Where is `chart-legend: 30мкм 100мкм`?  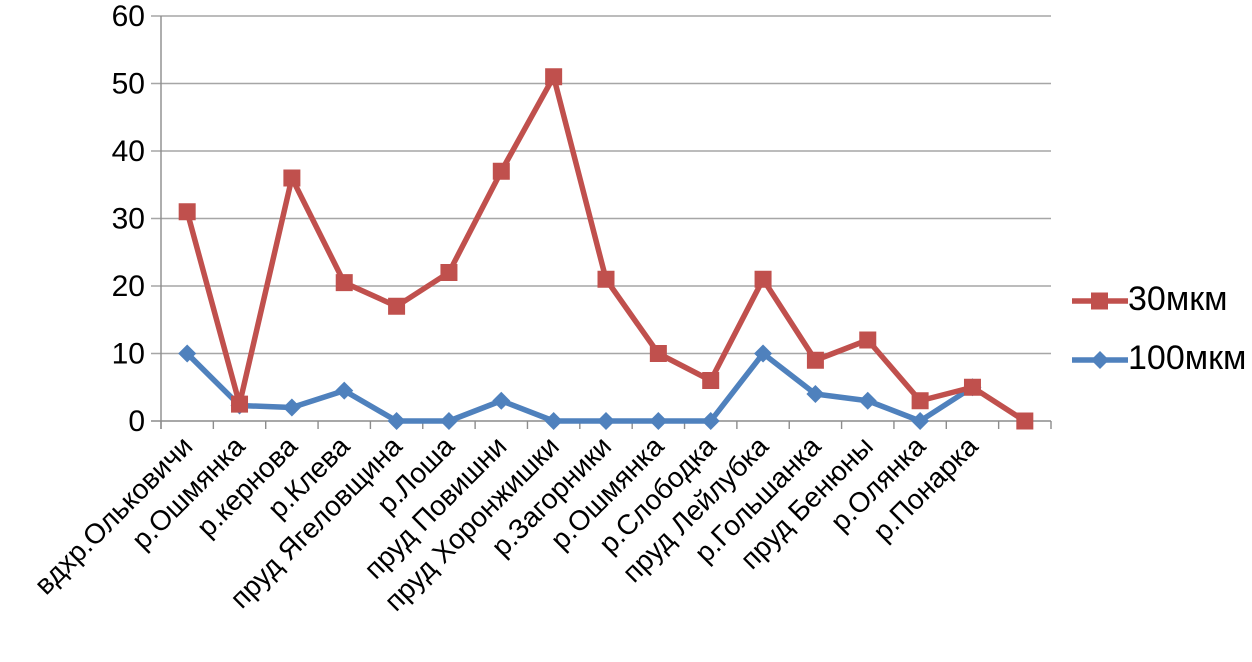
chart-legend: 30мкм 100мкм is located at coordinates (1159, 329).